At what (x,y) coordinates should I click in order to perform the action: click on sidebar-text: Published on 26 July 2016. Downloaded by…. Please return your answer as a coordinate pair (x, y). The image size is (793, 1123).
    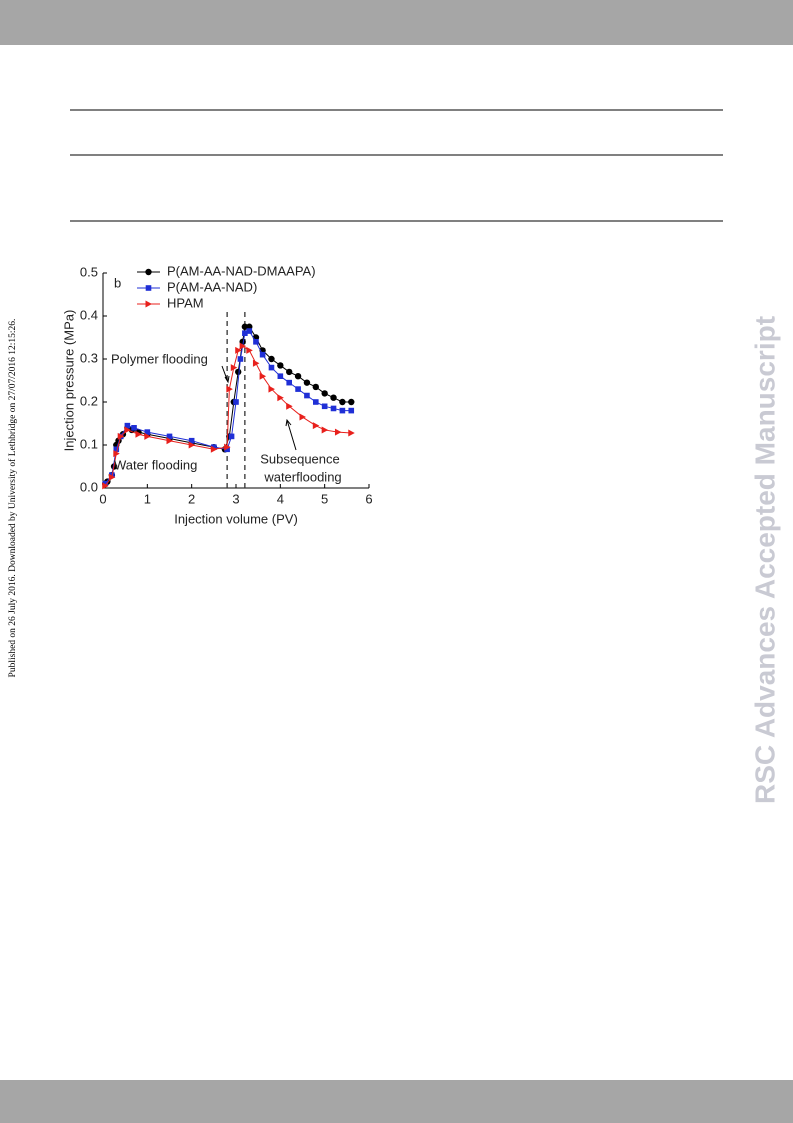
    Looking at the image, I should click on (12, 498).